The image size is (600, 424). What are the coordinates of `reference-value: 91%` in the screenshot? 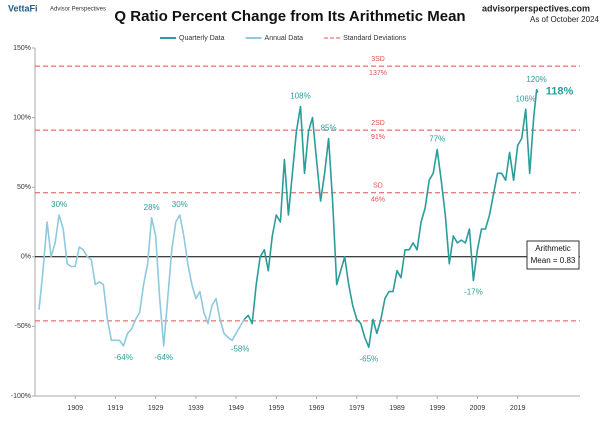 It's located at (378, 137).